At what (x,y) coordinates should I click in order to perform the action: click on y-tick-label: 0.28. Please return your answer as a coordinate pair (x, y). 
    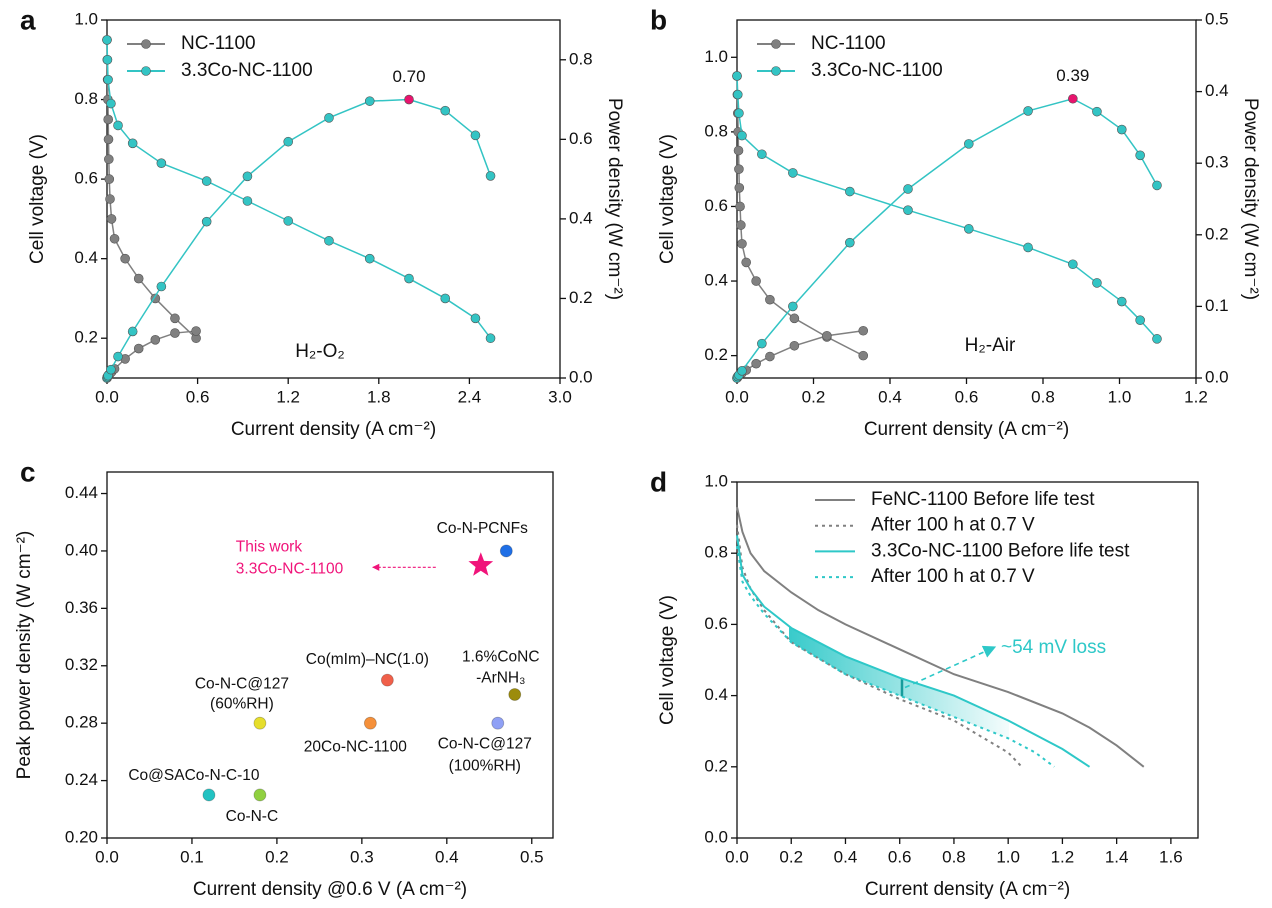
    Looking at the image, I should click on (81, 722).